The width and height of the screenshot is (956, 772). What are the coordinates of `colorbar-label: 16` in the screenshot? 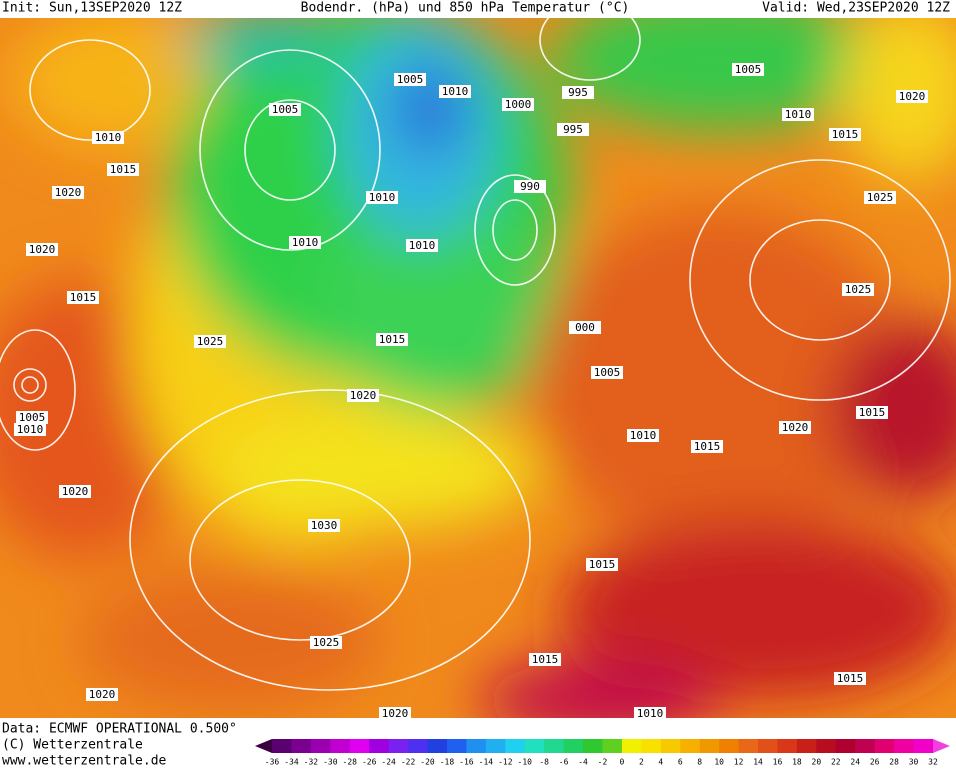 It's located at (778, 762).